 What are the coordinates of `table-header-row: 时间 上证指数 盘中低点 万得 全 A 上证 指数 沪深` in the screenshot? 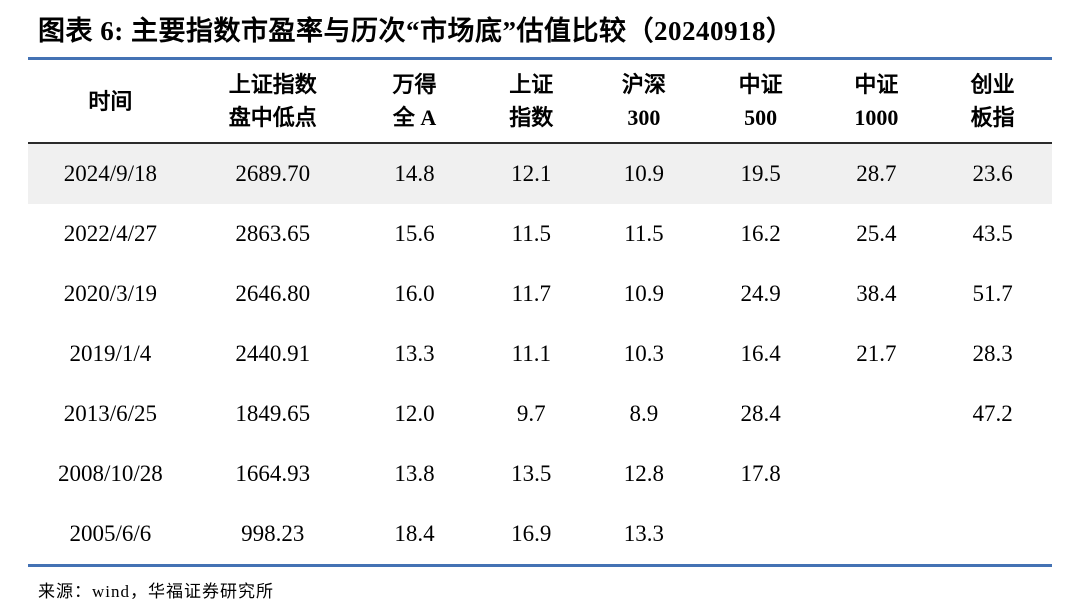 It's located at (540, 102).